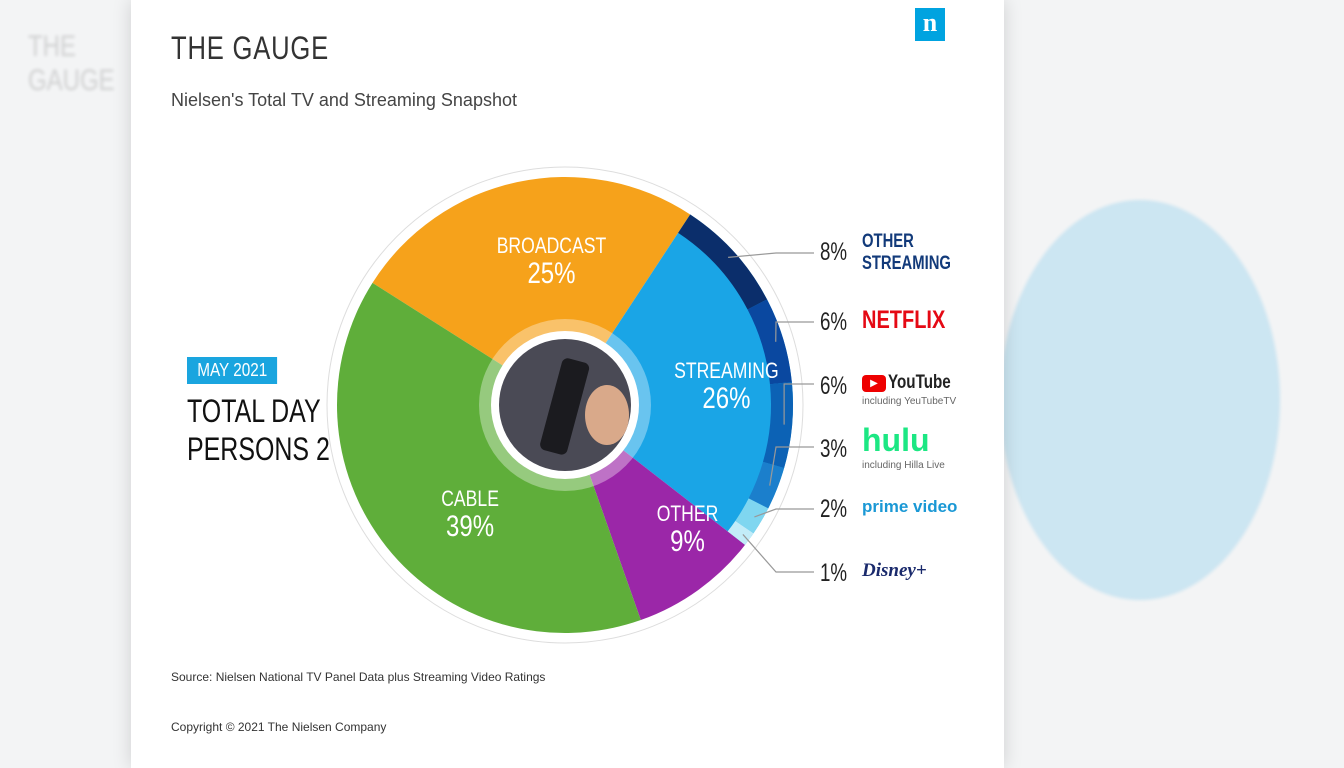 Image resolution: width=1344 pixels, height=768 pixels. I want to click on hulu-logo: hulu, so click(896, 440).